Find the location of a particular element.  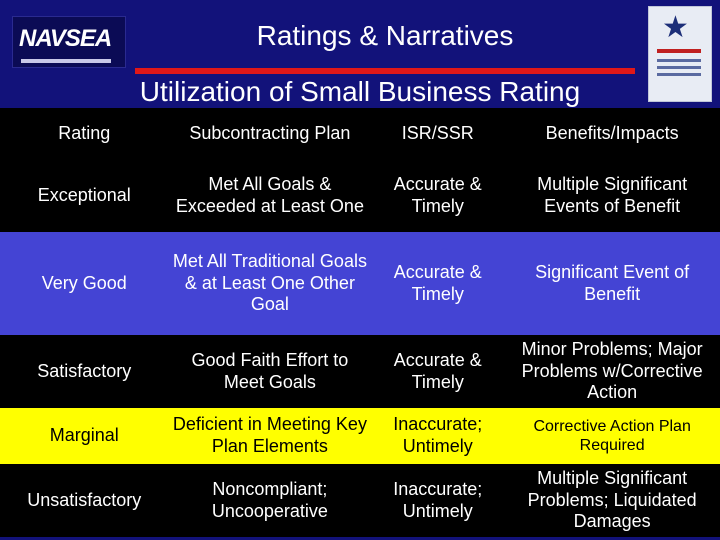

table-cell: Very Good is located at coordinates (84, 283).